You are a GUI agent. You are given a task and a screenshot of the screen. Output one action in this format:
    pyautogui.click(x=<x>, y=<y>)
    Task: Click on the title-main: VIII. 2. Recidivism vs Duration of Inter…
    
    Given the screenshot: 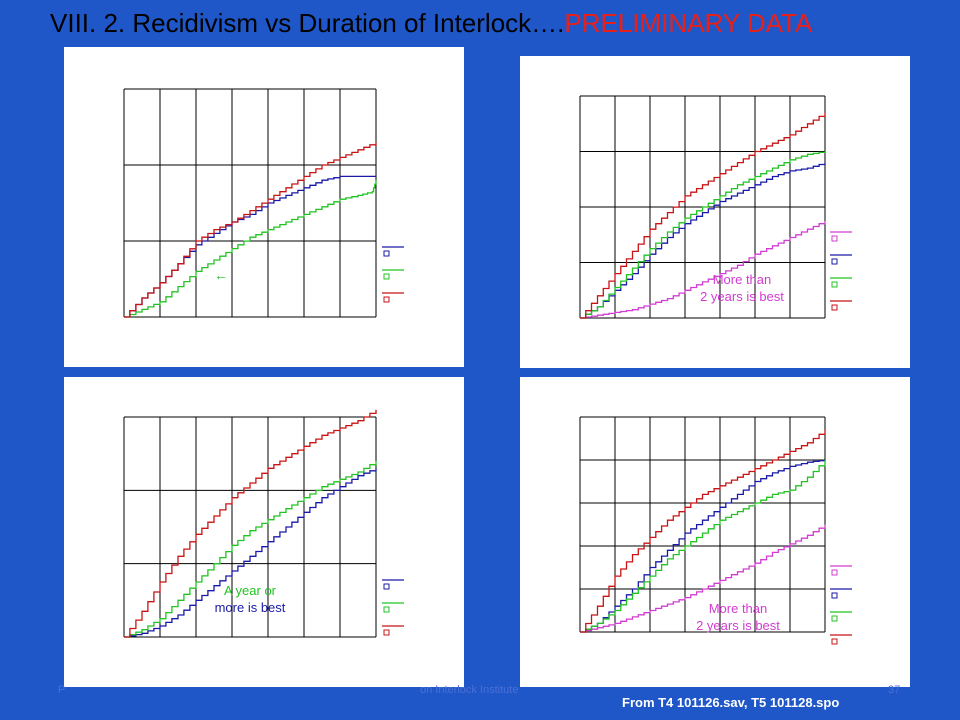 What is the action you would take?
    pyautogui.click(x=307, y=23)
    